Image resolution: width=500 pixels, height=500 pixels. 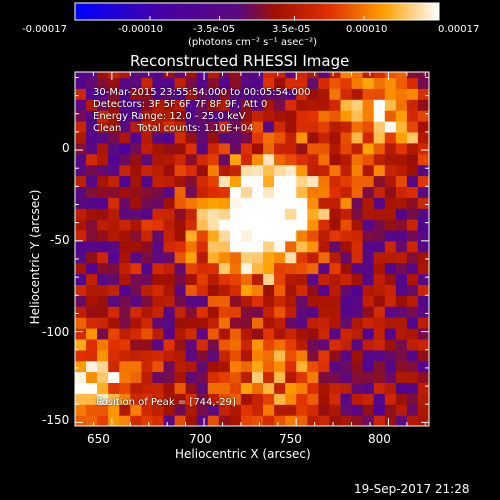 What do you see at coordinates (290, 439) in the screenshot?
I see `x-tick-label: 750` at bounding box center [290, 439].